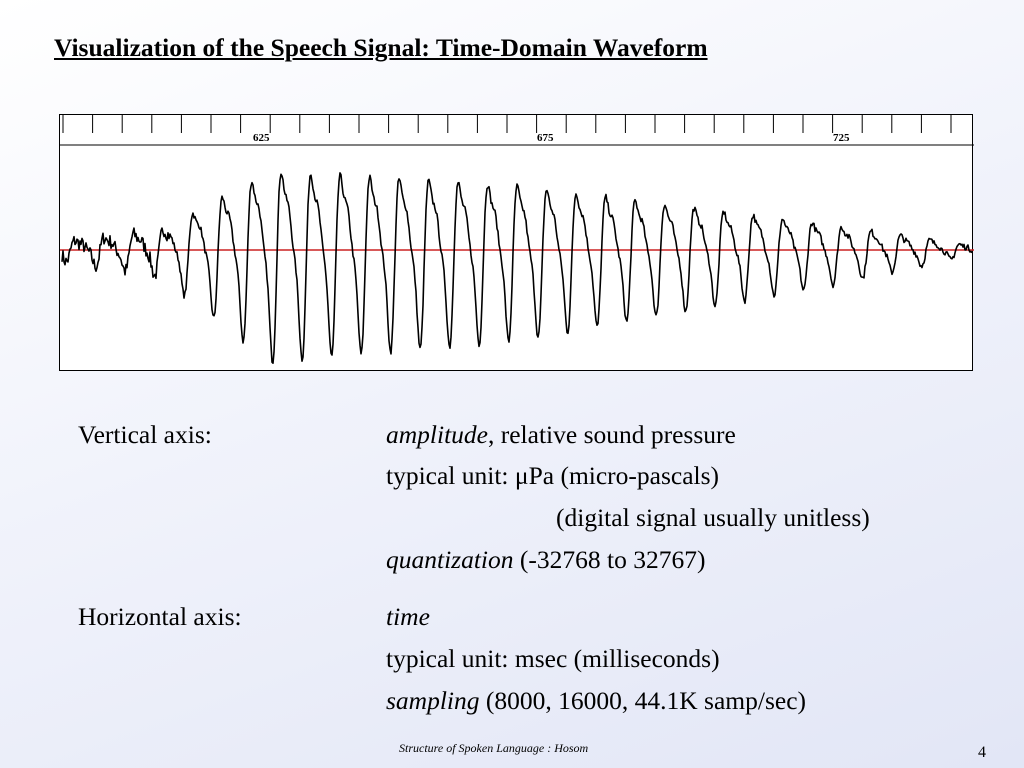 This screenshot has height=768, width=1024. Describe the element at coordinates (433, 700) in the screenshot. I see `sampling-term: sampling` at that location.